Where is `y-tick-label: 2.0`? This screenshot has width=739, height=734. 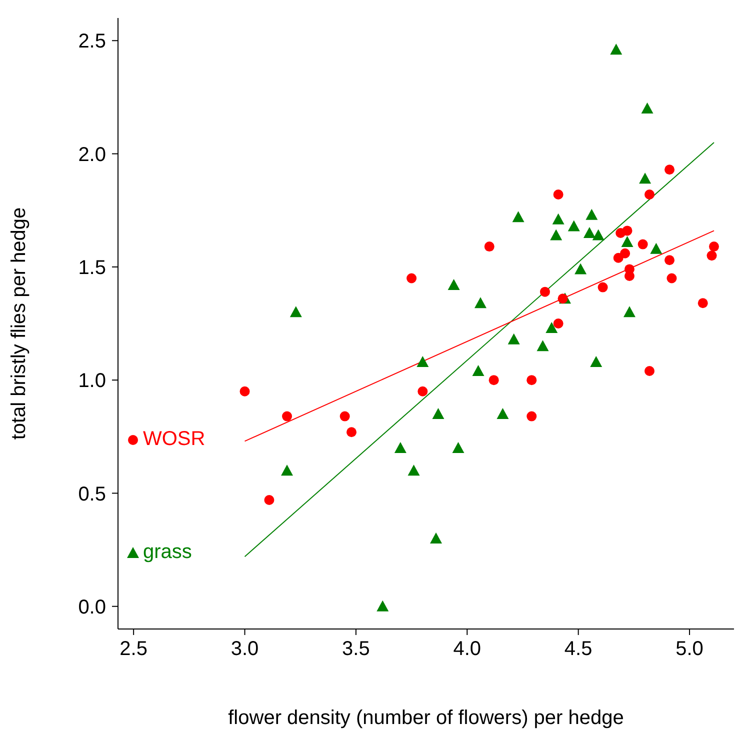 y-tick-label: 2.0 is located at coordinates (92, 155).